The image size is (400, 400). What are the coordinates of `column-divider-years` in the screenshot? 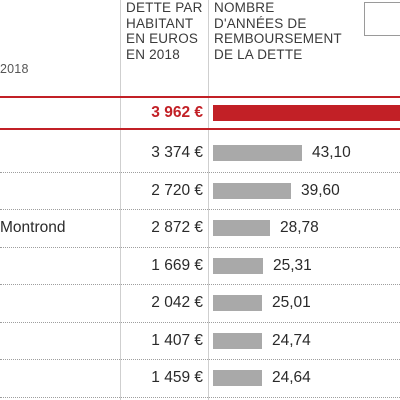 It's located at (208, 200).